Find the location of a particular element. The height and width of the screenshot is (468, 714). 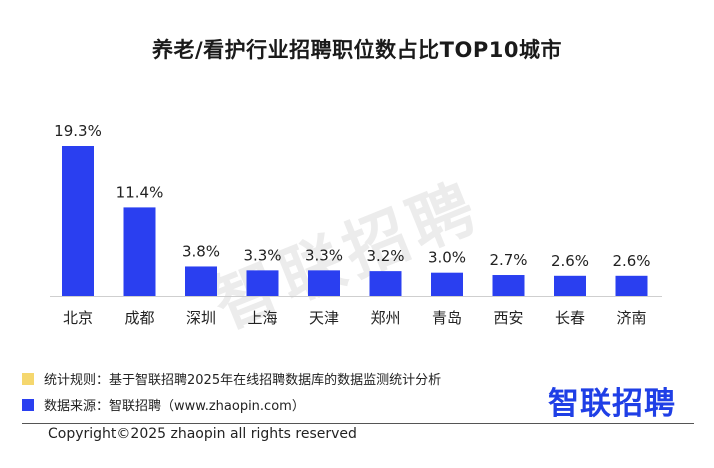

category-label: 青岛 is located at coordinates (447, 318).